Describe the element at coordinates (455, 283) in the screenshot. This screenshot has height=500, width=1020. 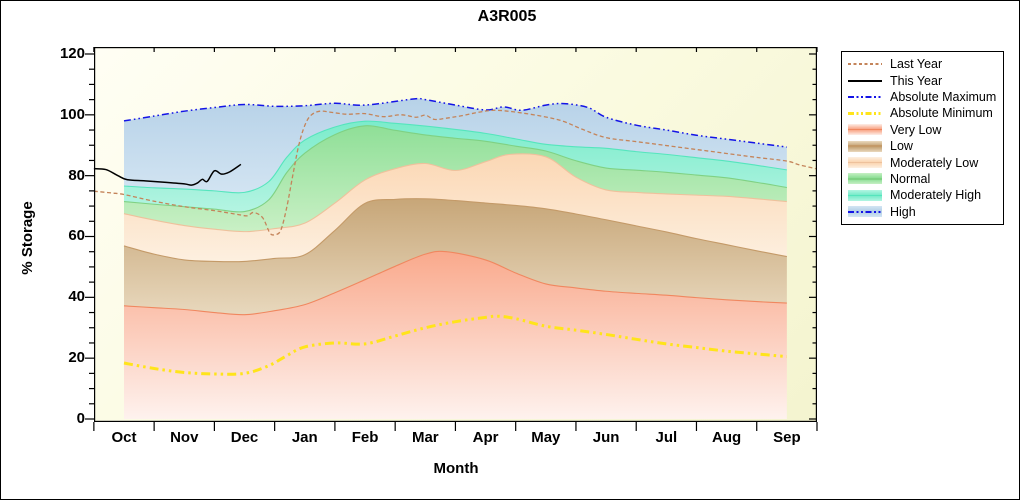
I see `edge-very_low_top` at that location.